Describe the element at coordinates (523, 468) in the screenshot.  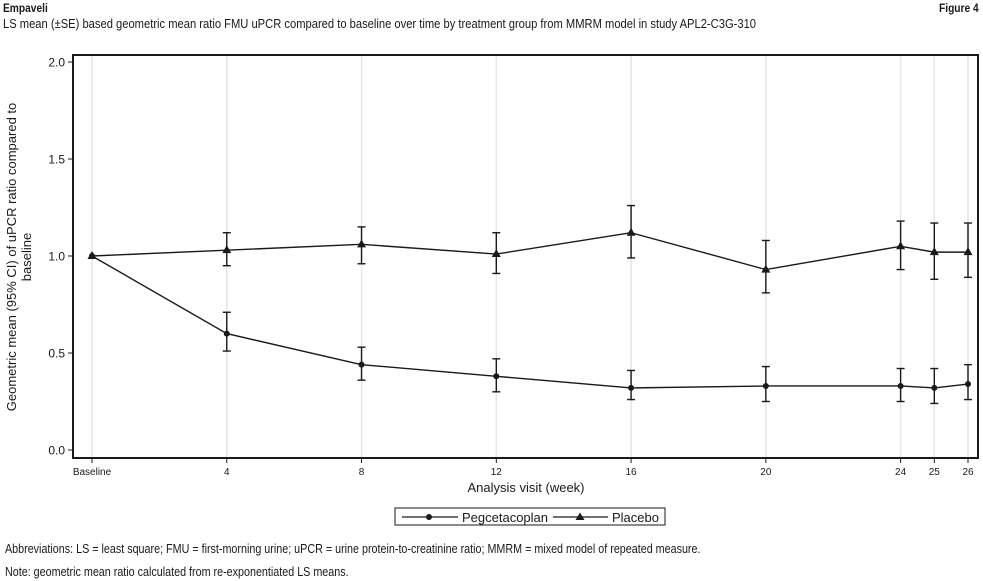
I see `x-axis: Baseline 4 8 12 16 20 24 25 26` at that location.